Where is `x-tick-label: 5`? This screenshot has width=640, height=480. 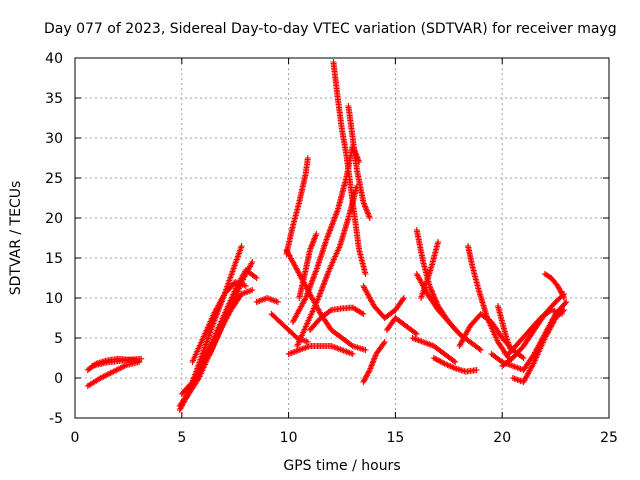 x-tick-label: 5 is located at coordinates (181, 438).